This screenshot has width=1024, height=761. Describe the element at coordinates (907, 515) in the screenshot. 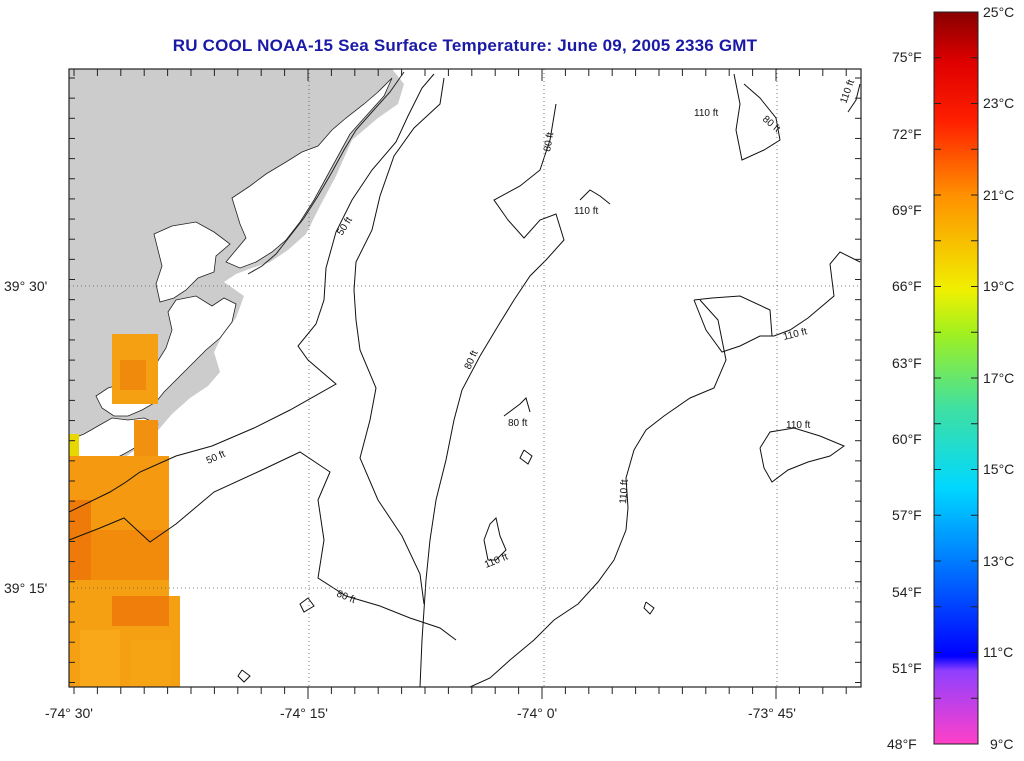

I see `fahrenheit-label: 57°F` at that location.